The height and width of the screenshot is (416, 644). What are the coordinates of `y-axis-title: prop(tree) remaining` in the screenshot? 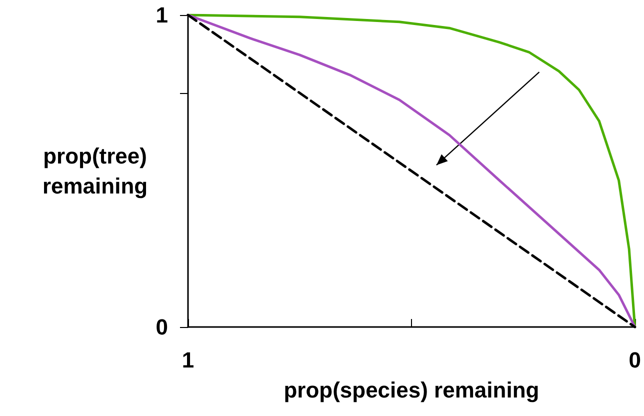 It's located at (95, 171).